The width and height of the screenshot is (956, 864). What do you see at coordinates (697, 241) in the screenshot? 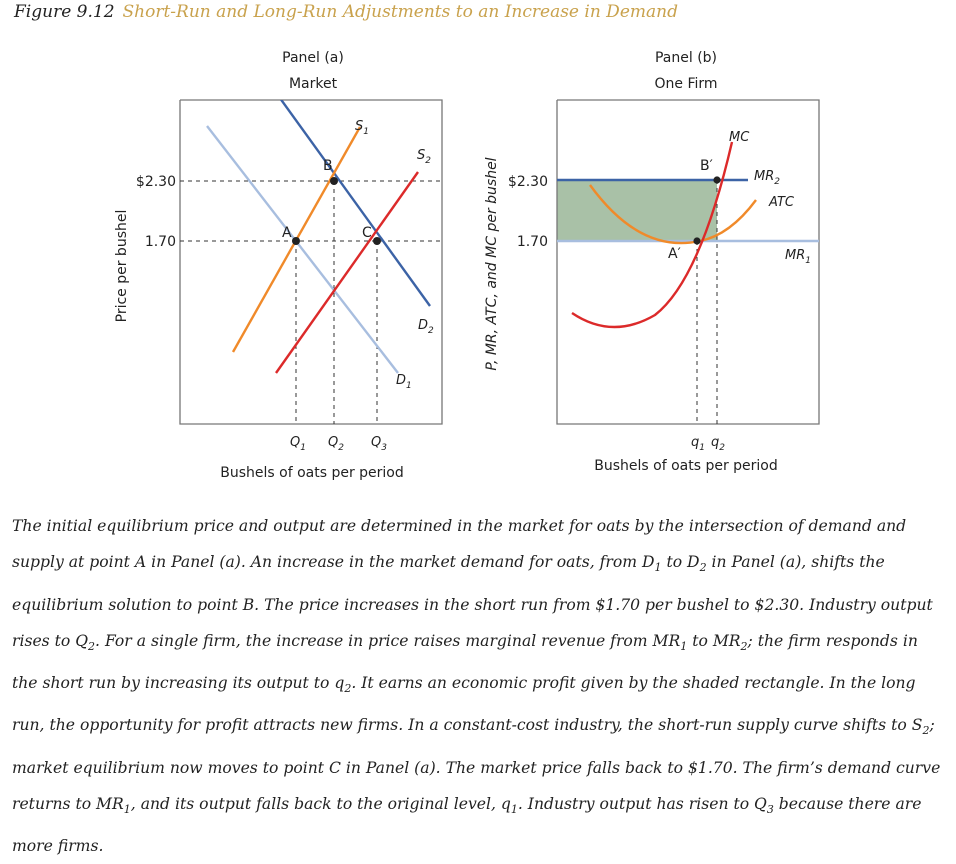
I see `panel-b-point-a-prime` at bounding box center [697, 241].